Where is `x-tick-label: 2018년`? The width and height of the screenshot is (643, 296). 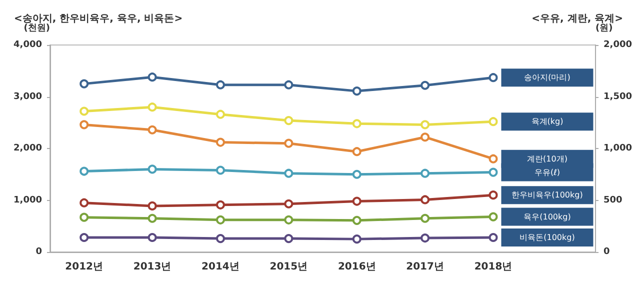
x-tick-label: 2018년 is located at coordinates (493, 267).